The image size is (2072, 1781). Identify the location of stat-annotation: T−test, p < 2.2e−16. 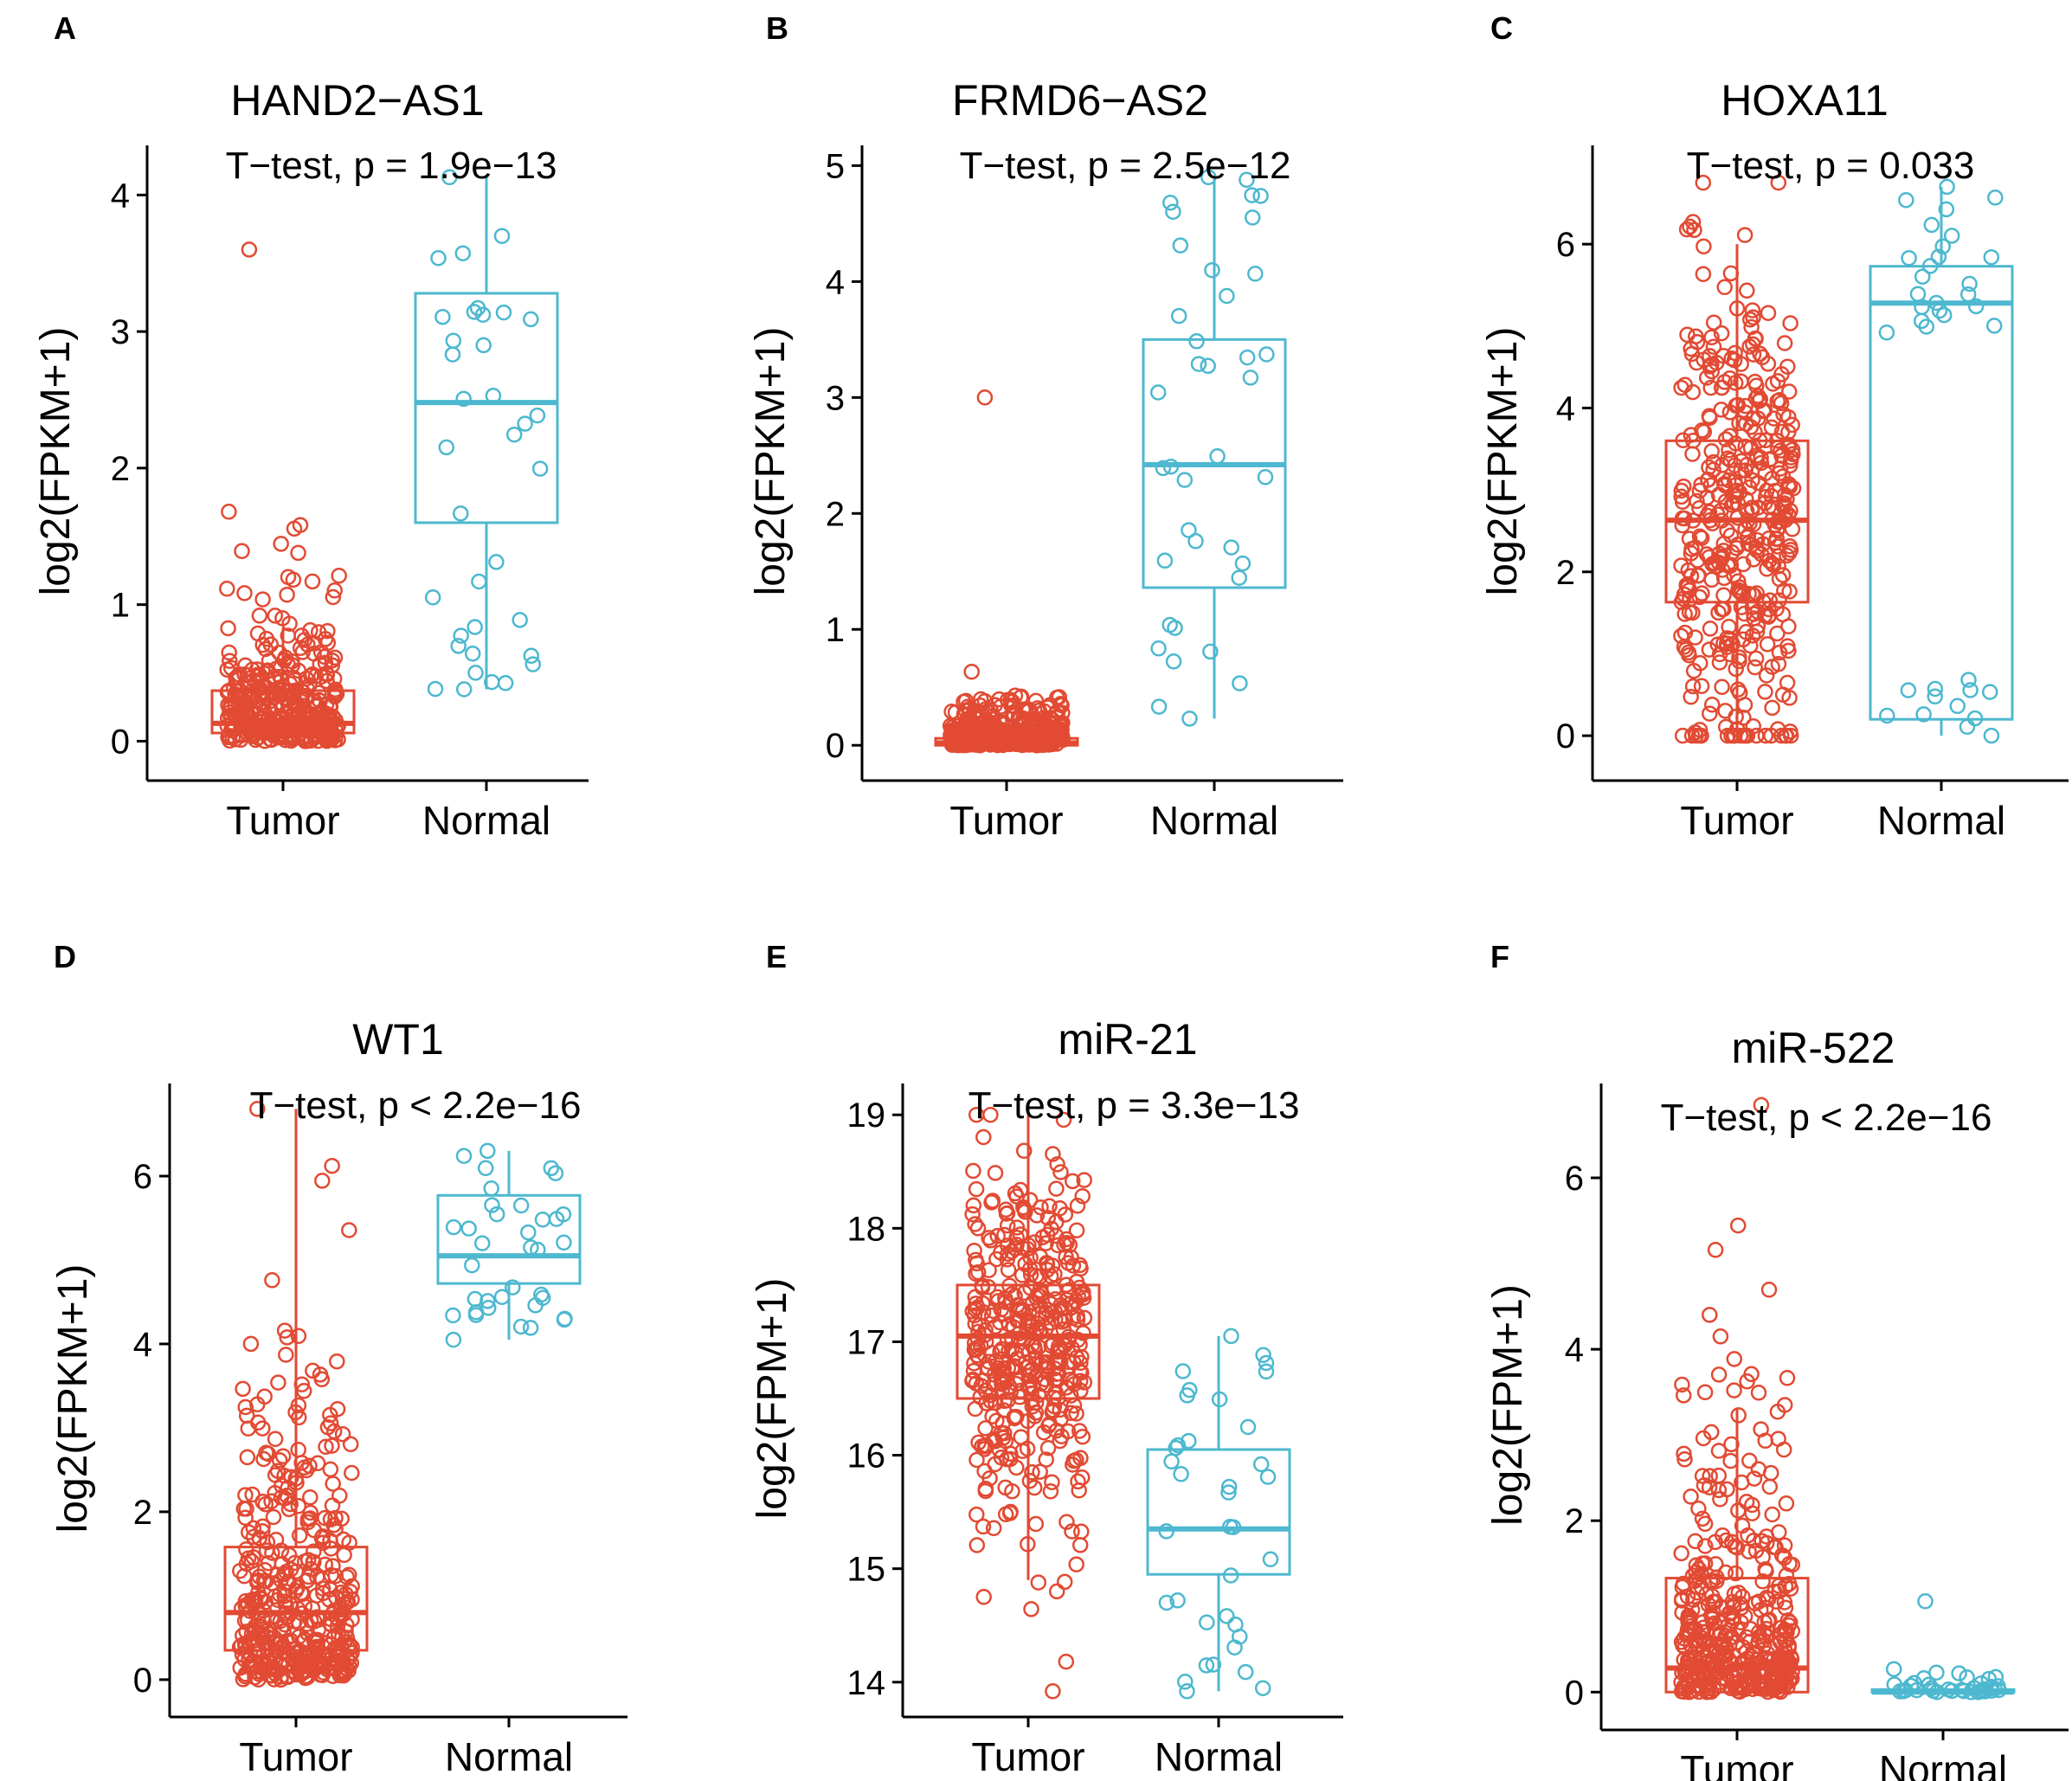
(416, 1105).